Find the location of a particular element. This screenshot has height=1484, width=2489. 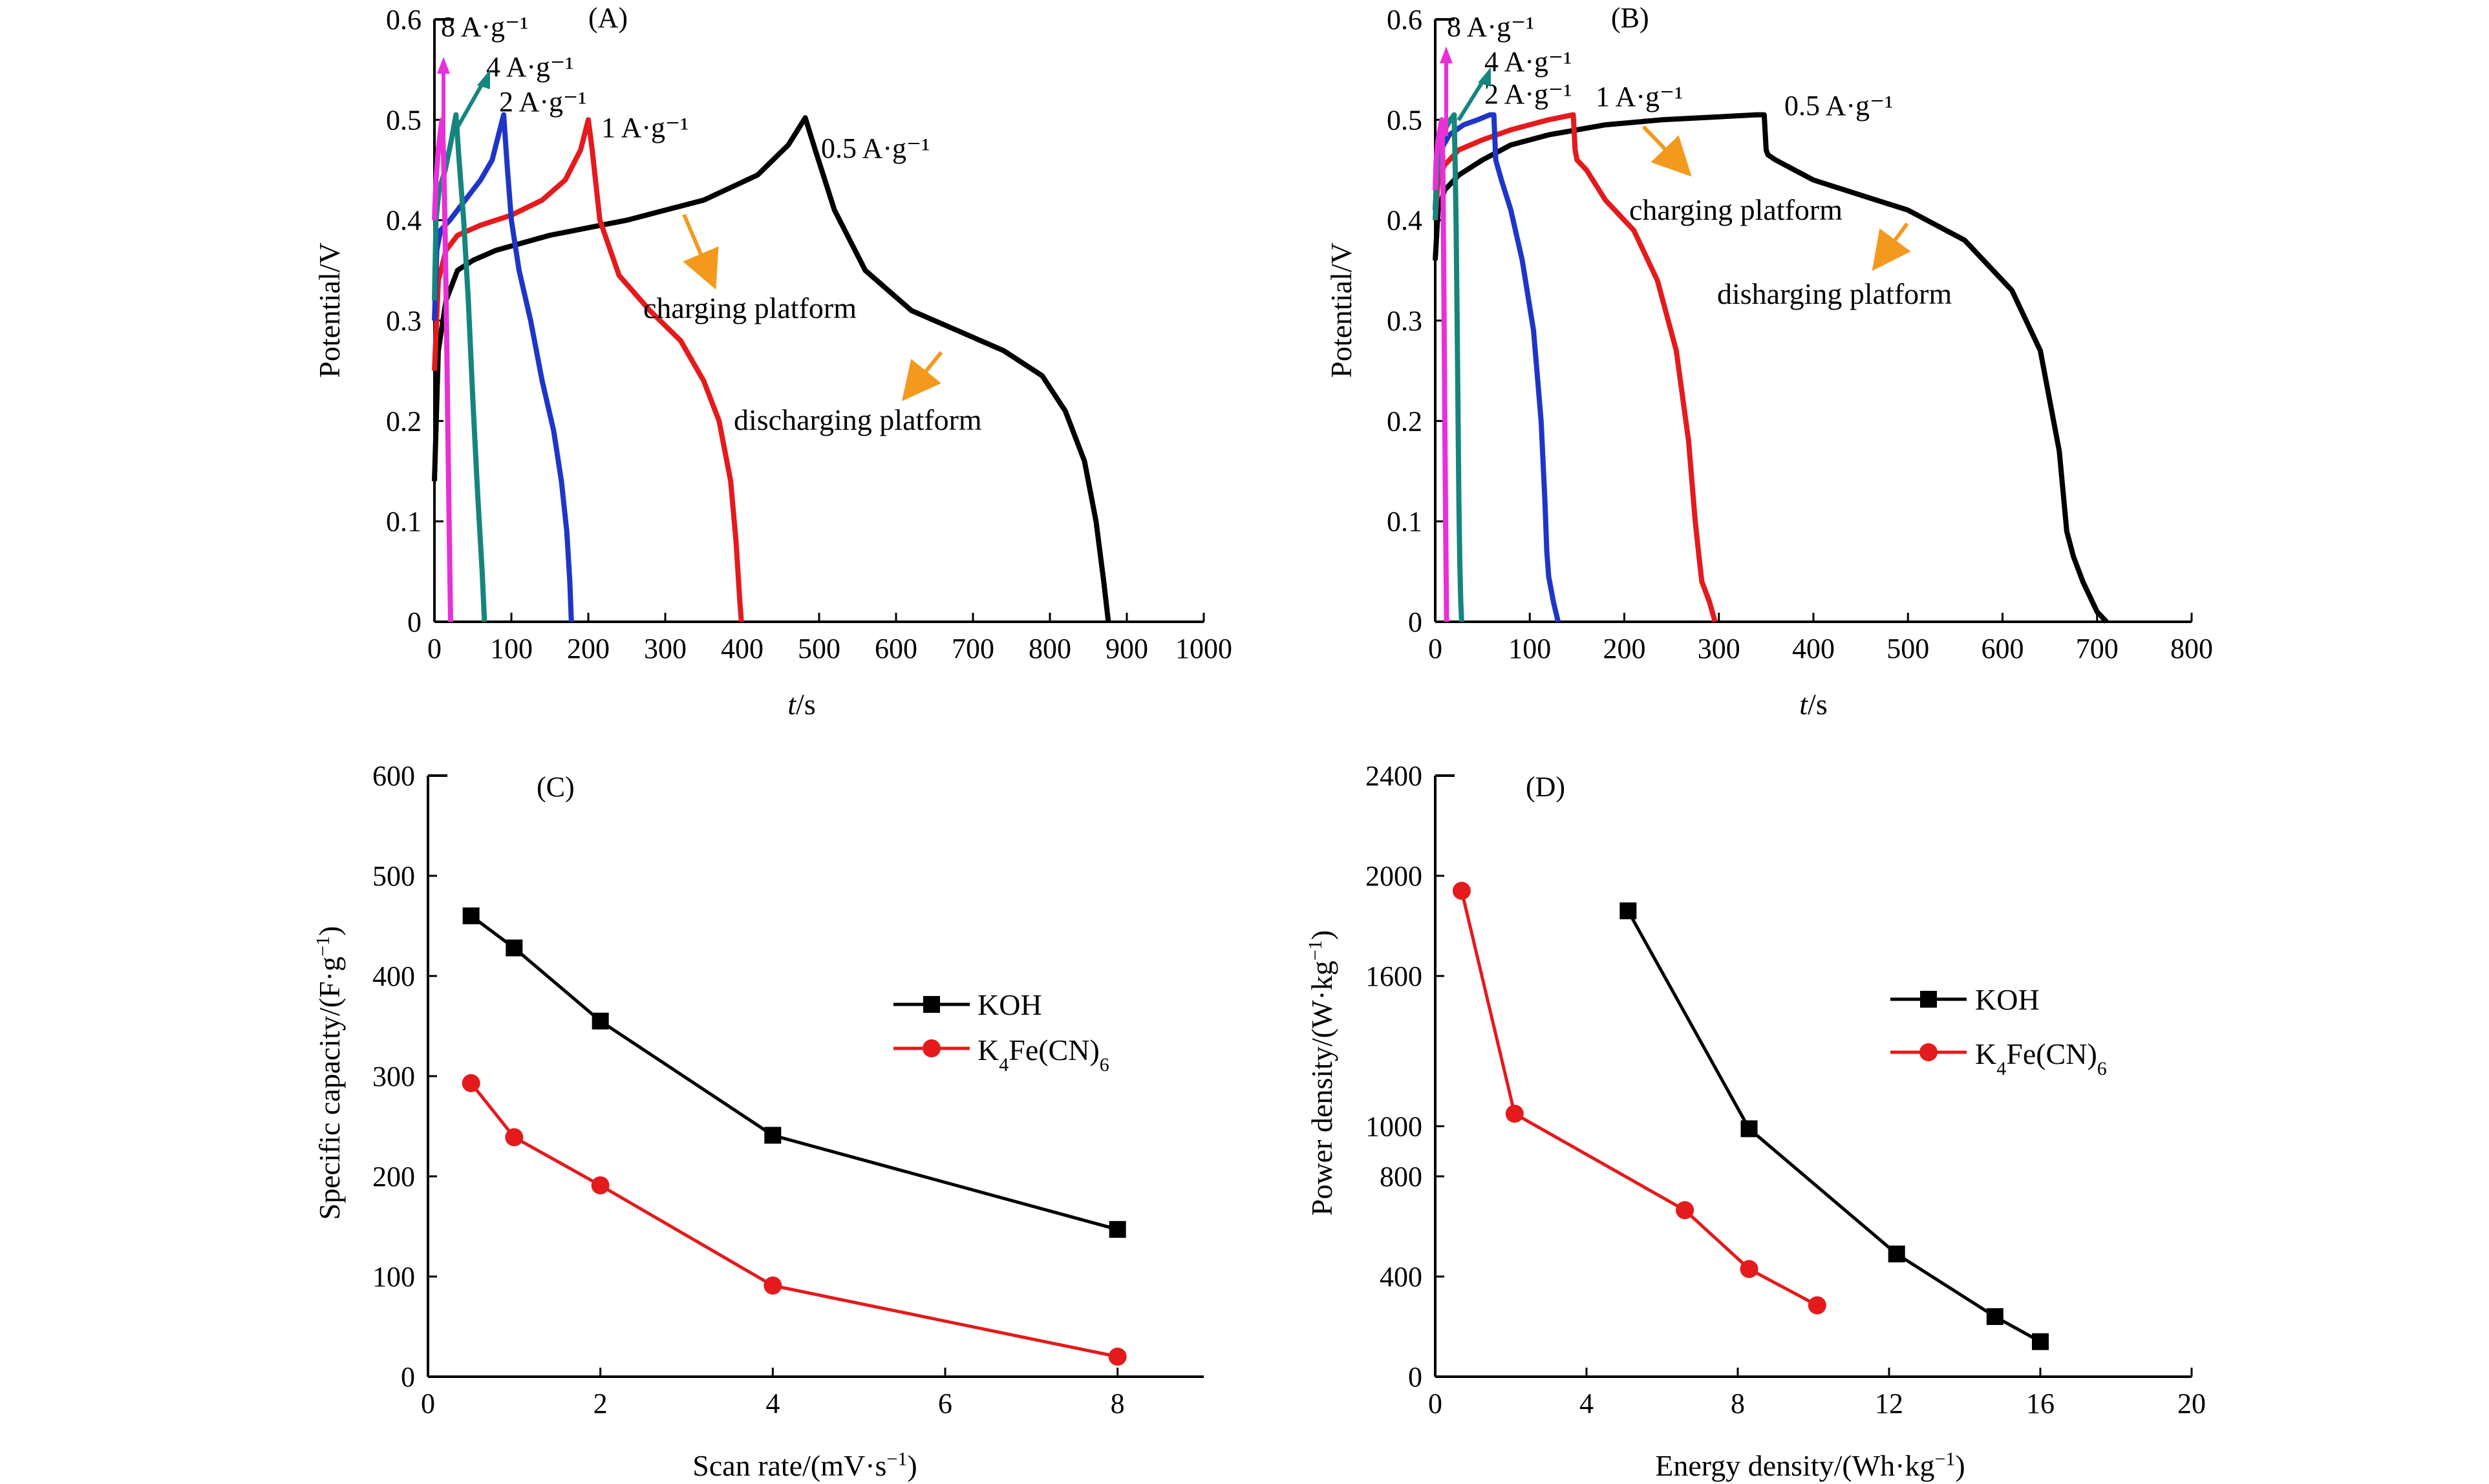

annotation-arrow is located at coordinates (1666, 151).